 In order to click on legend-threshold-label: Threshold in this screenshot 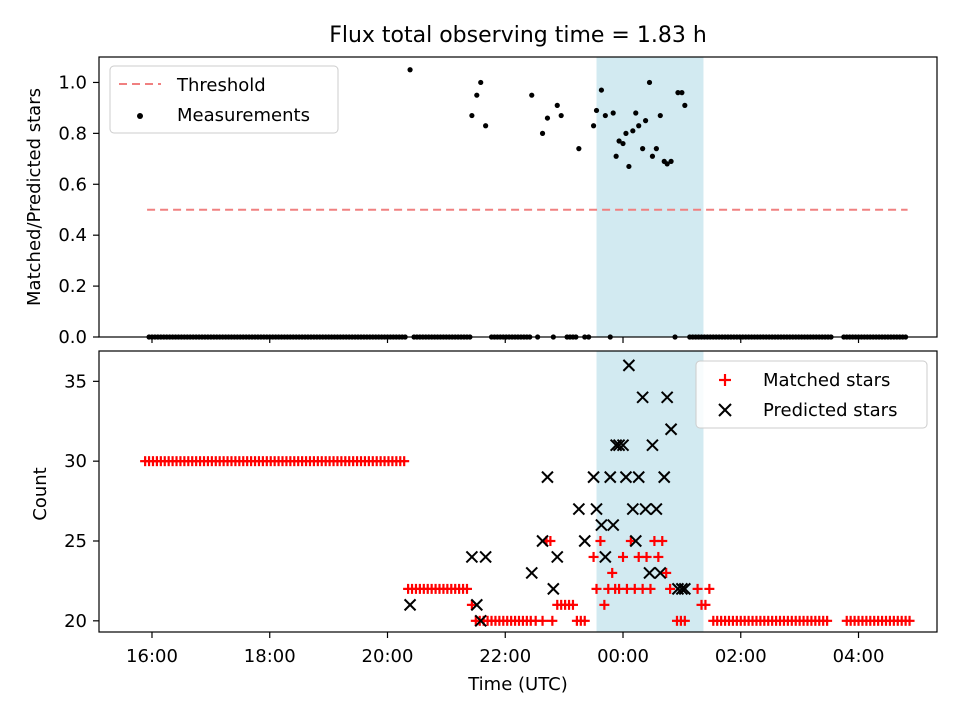, I will do `click(221, 85)`.